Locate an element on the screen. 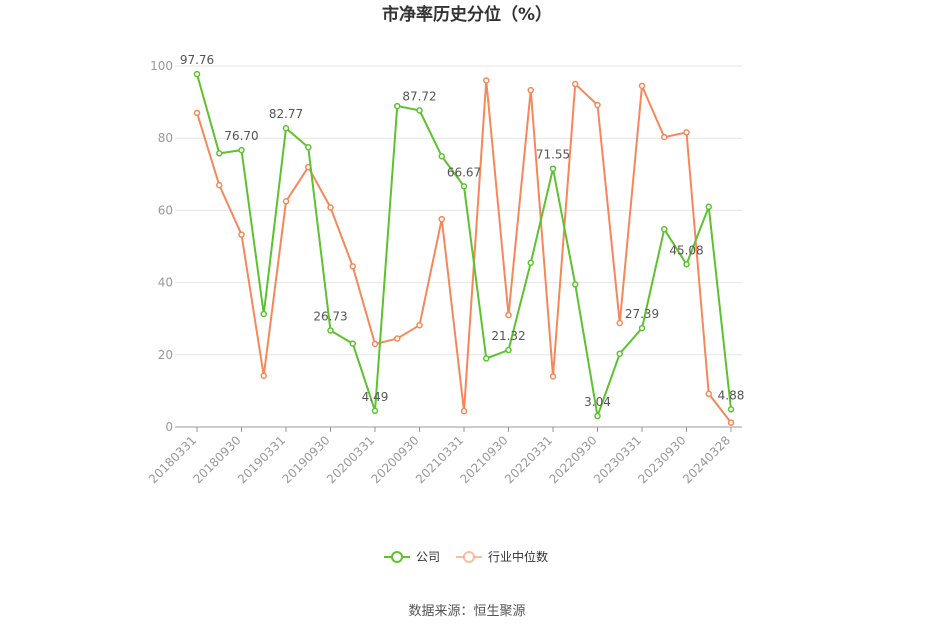  y-tick-label: 40 is located at coordinates (165, 283).